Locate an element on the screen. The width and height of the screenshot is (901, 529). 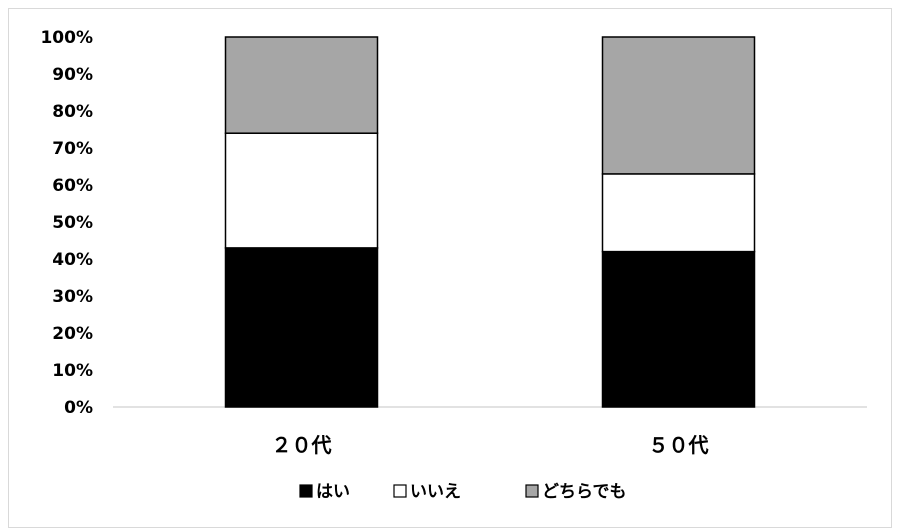
x-category-label: ２０代 is located at coordinates (302, 445).